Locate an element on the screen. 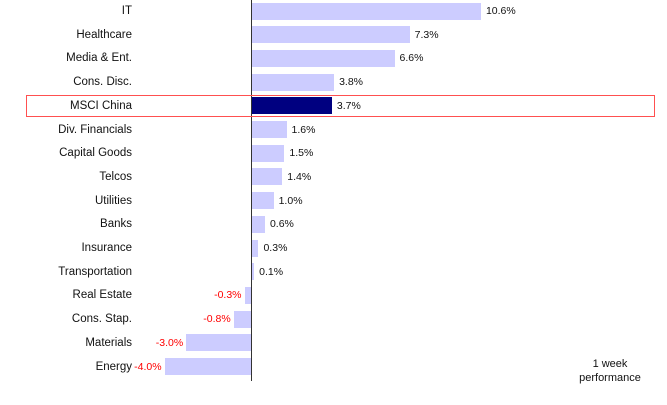 The image size is (667, 405). category-label: Banks is located at coordinates (116, 224).